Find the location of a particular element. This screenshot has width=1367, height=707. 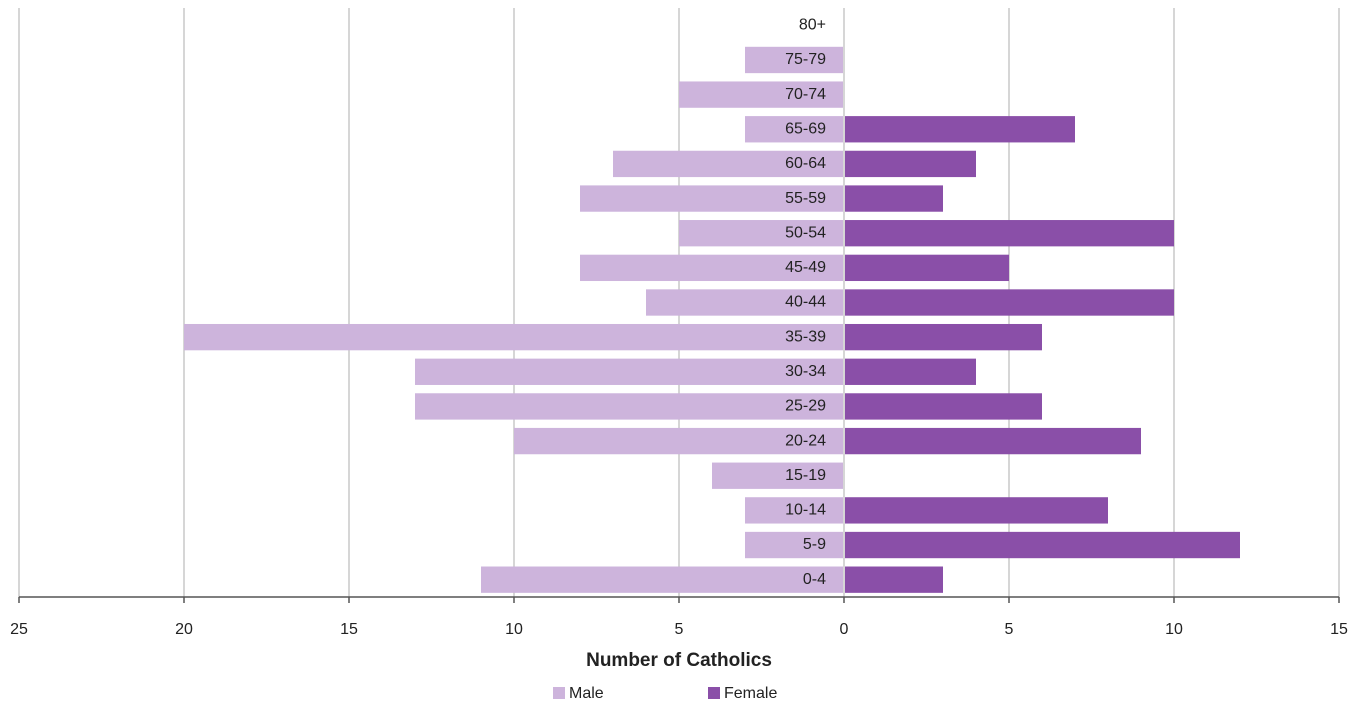

x-tick-label: 25 is located at coordinates (19, 629).